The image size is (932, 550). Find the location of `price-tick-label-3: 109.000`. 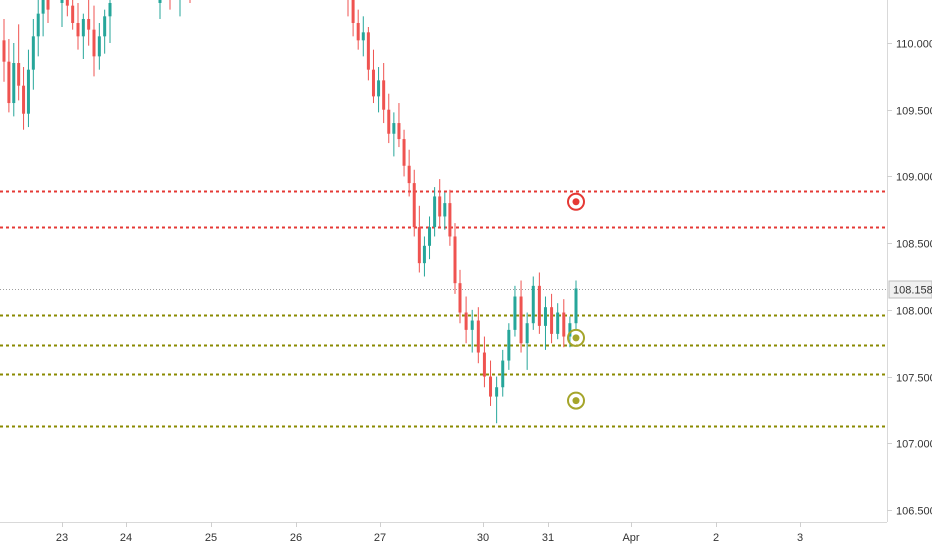

price-tick-label-3: 109.000 is located at coordinates (914, 178).